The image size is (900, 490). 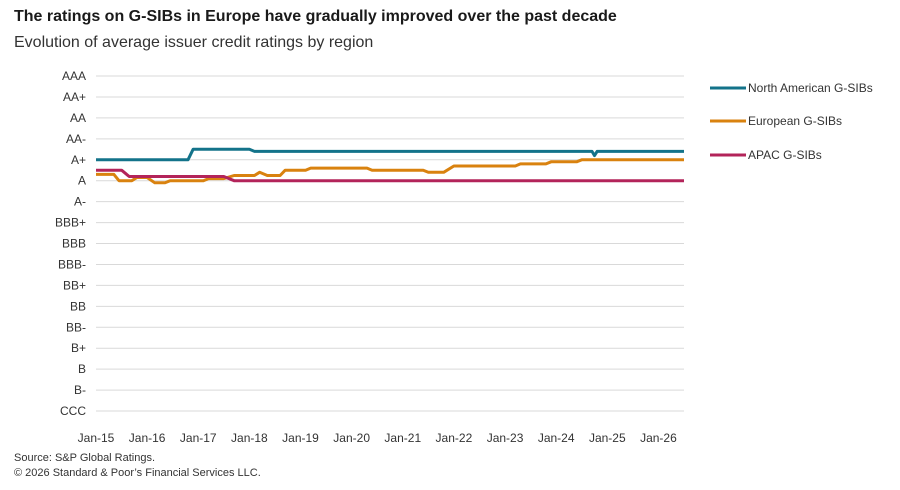 I want to click on x-tick-label: Jan-16, so click(x=147, y=438).